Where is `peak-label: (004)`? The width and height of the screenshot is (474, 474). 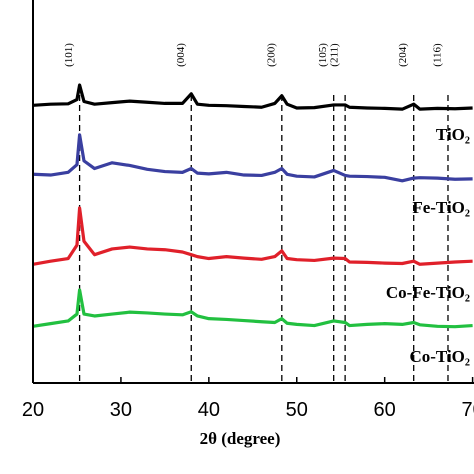
peak-label: (004) is located at coordinates (181, 55).